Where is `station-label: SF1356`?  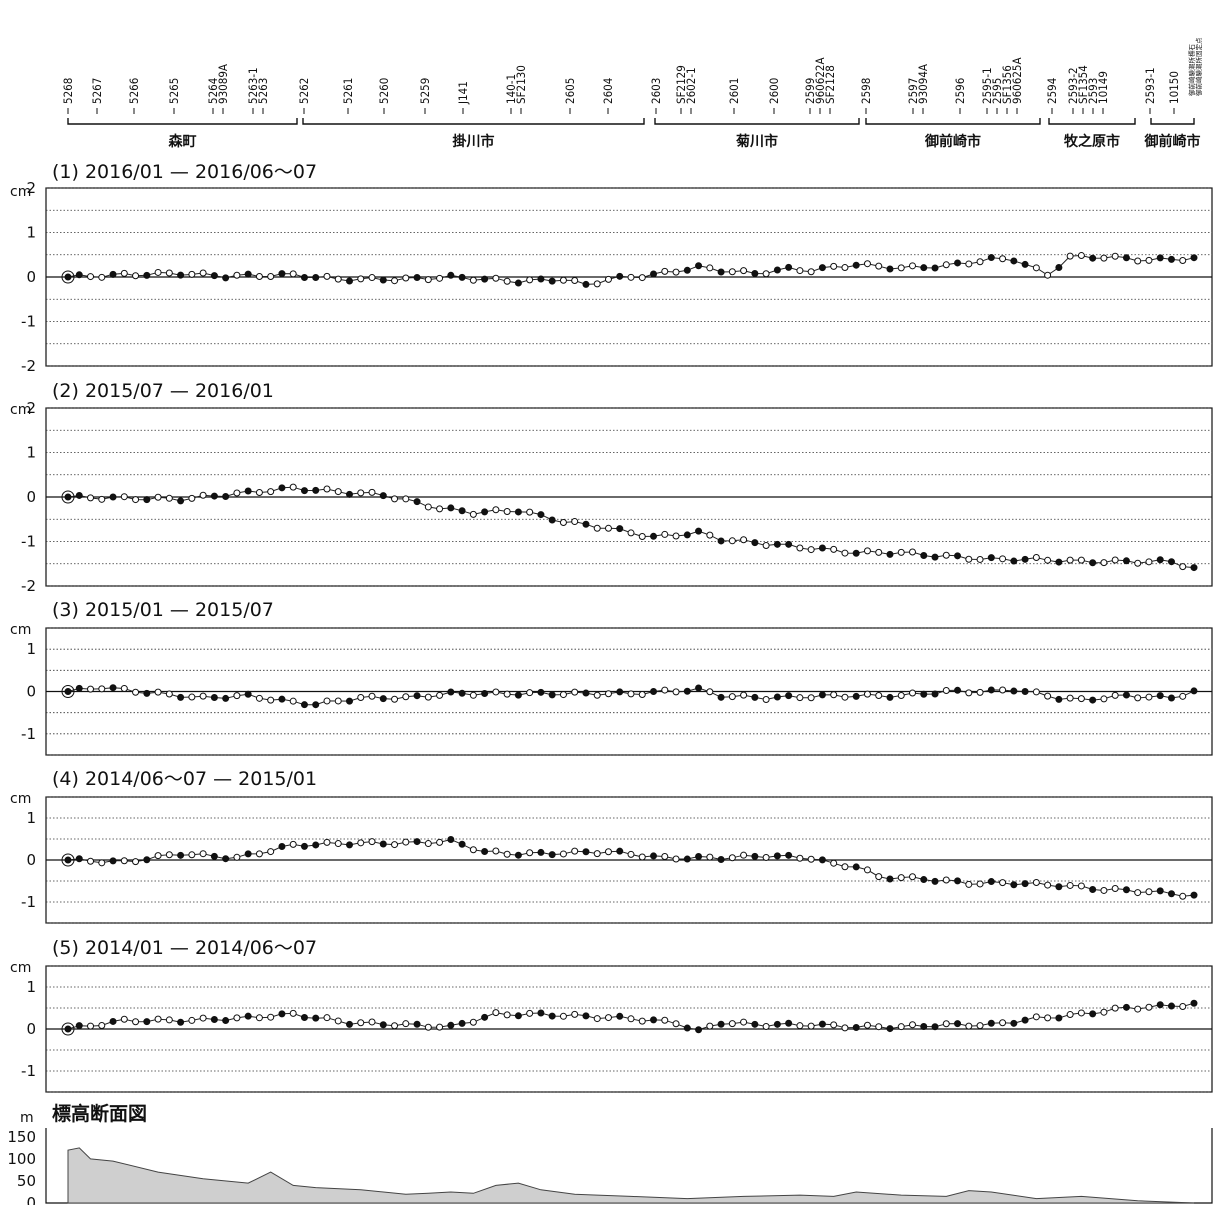 station-label: SF1356 is located at coordinates (1007, 84).